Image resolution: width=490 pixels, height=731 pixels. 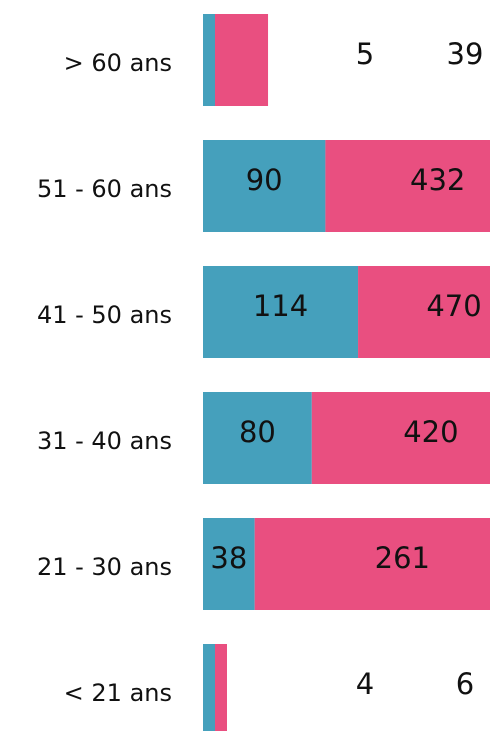 I want to click on value-label: 39, so click(x=465, y=54).